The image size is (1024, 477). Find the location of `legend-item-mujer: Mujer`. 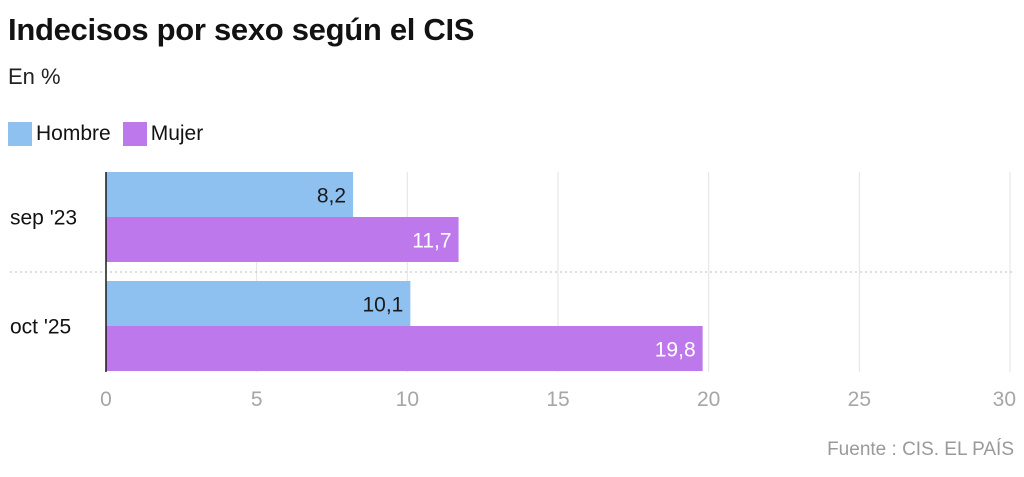

legend-item-mujer: Mujer is located at coordinates (163, 134).